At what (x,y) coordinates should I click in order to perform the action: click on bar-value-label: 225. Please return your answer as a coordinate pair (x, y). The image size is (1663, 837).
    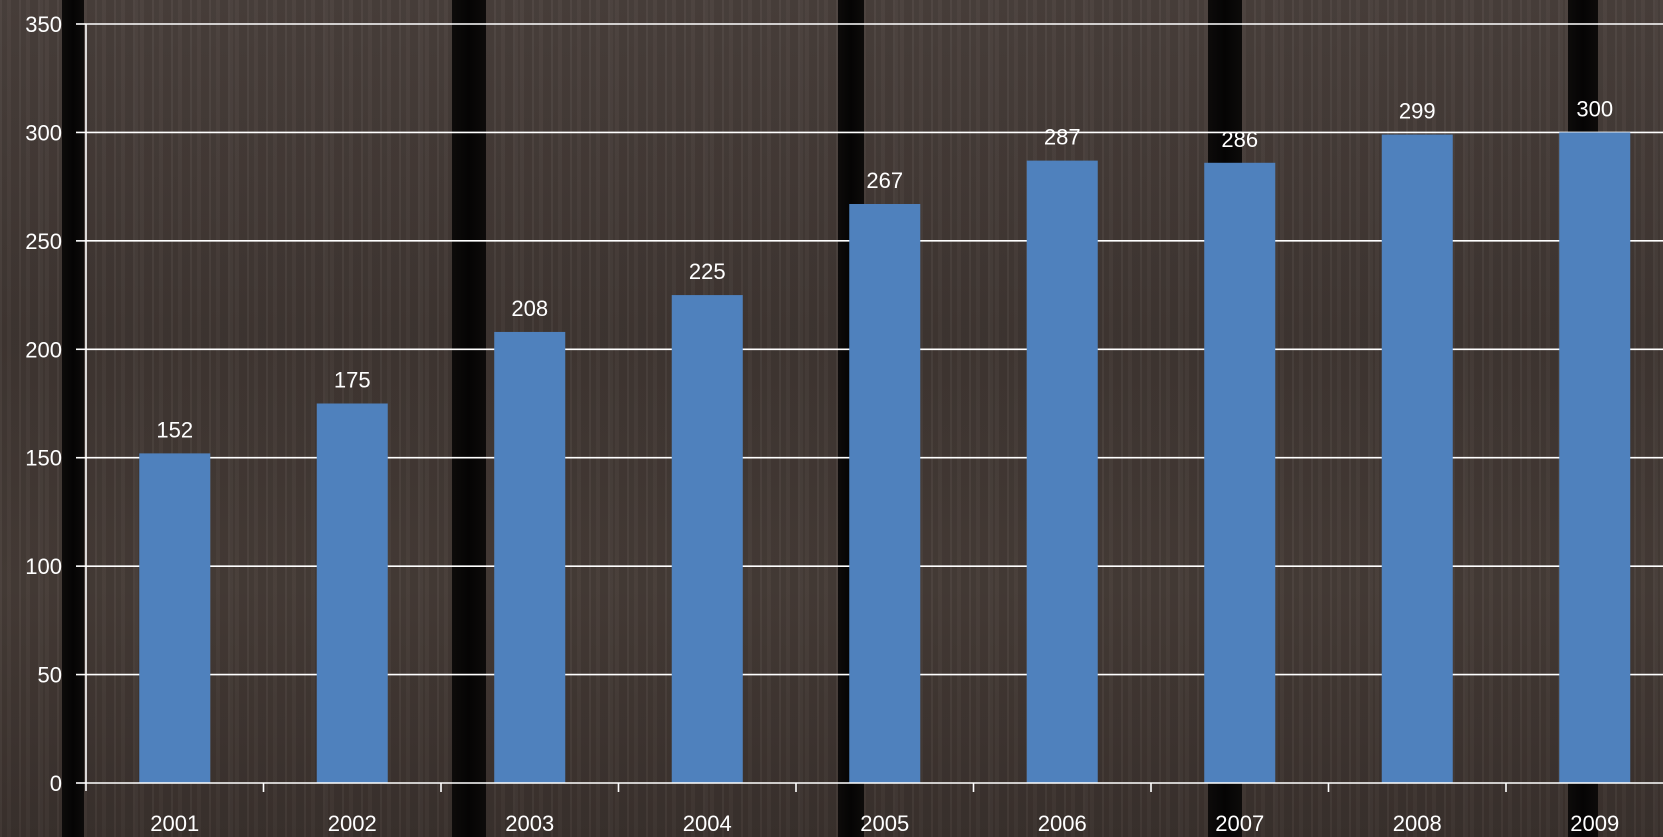
    Looking at the image, I should click on (707, 271).